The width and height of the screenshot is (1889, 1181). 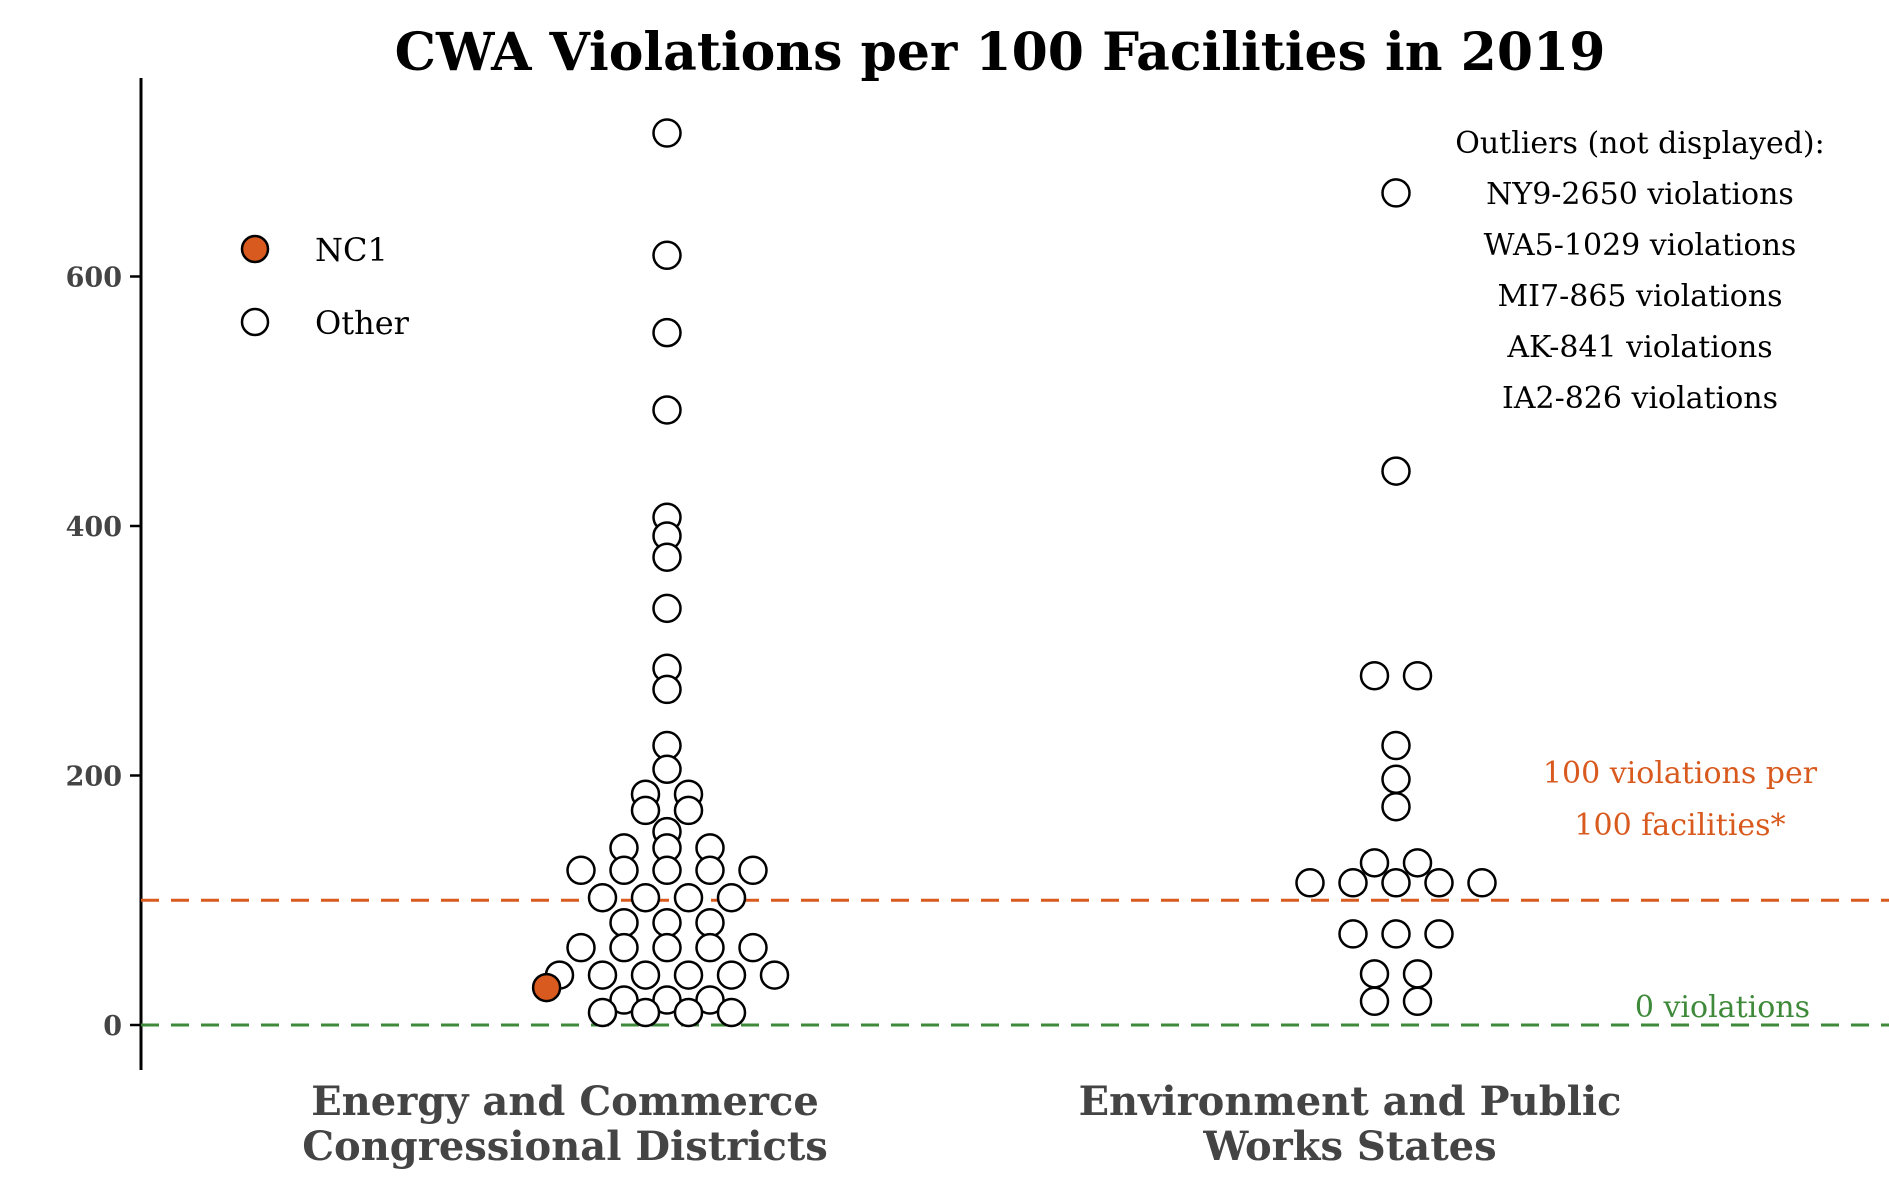 I want to click on outliers-note-heading: Outliers (not displayed):, so click(x=1639, y=143).